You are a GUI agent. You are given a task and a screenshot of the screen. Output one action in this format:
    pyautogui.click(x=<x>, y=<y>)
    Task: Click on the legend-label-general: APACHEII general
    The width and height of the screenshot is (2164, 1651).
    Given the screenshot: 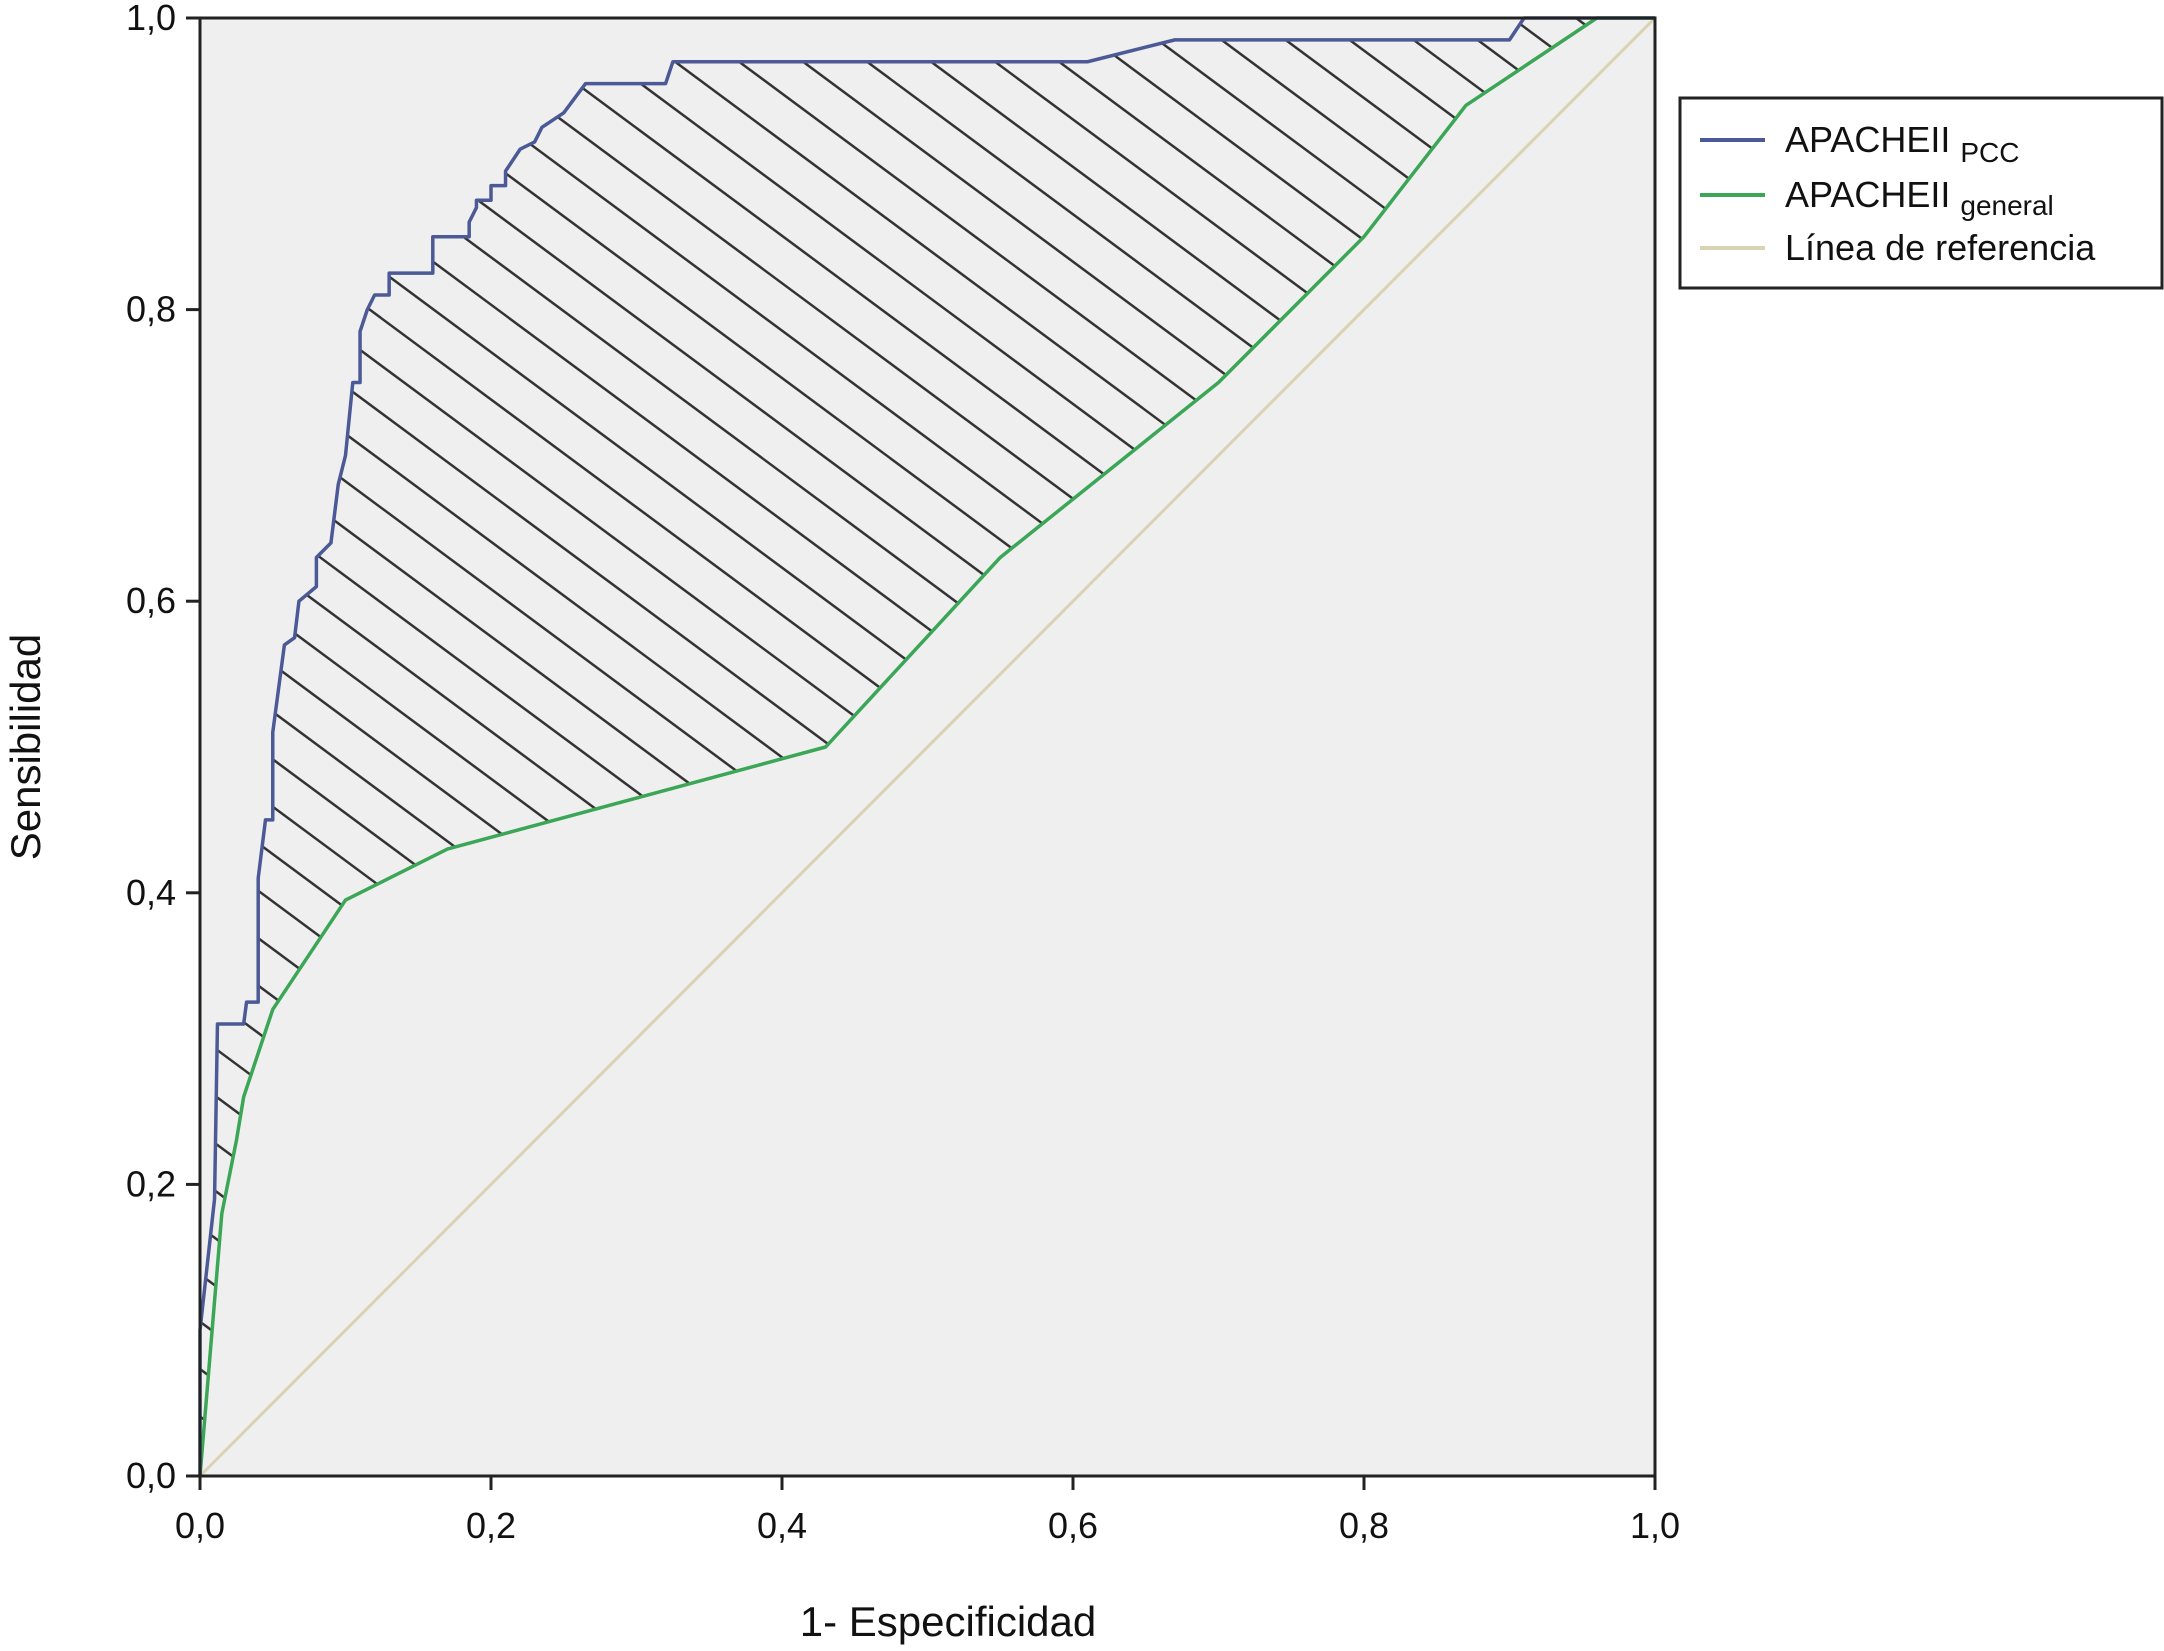 What is the action you would take?
    pyautogui.click(x=1919, y=197)
    